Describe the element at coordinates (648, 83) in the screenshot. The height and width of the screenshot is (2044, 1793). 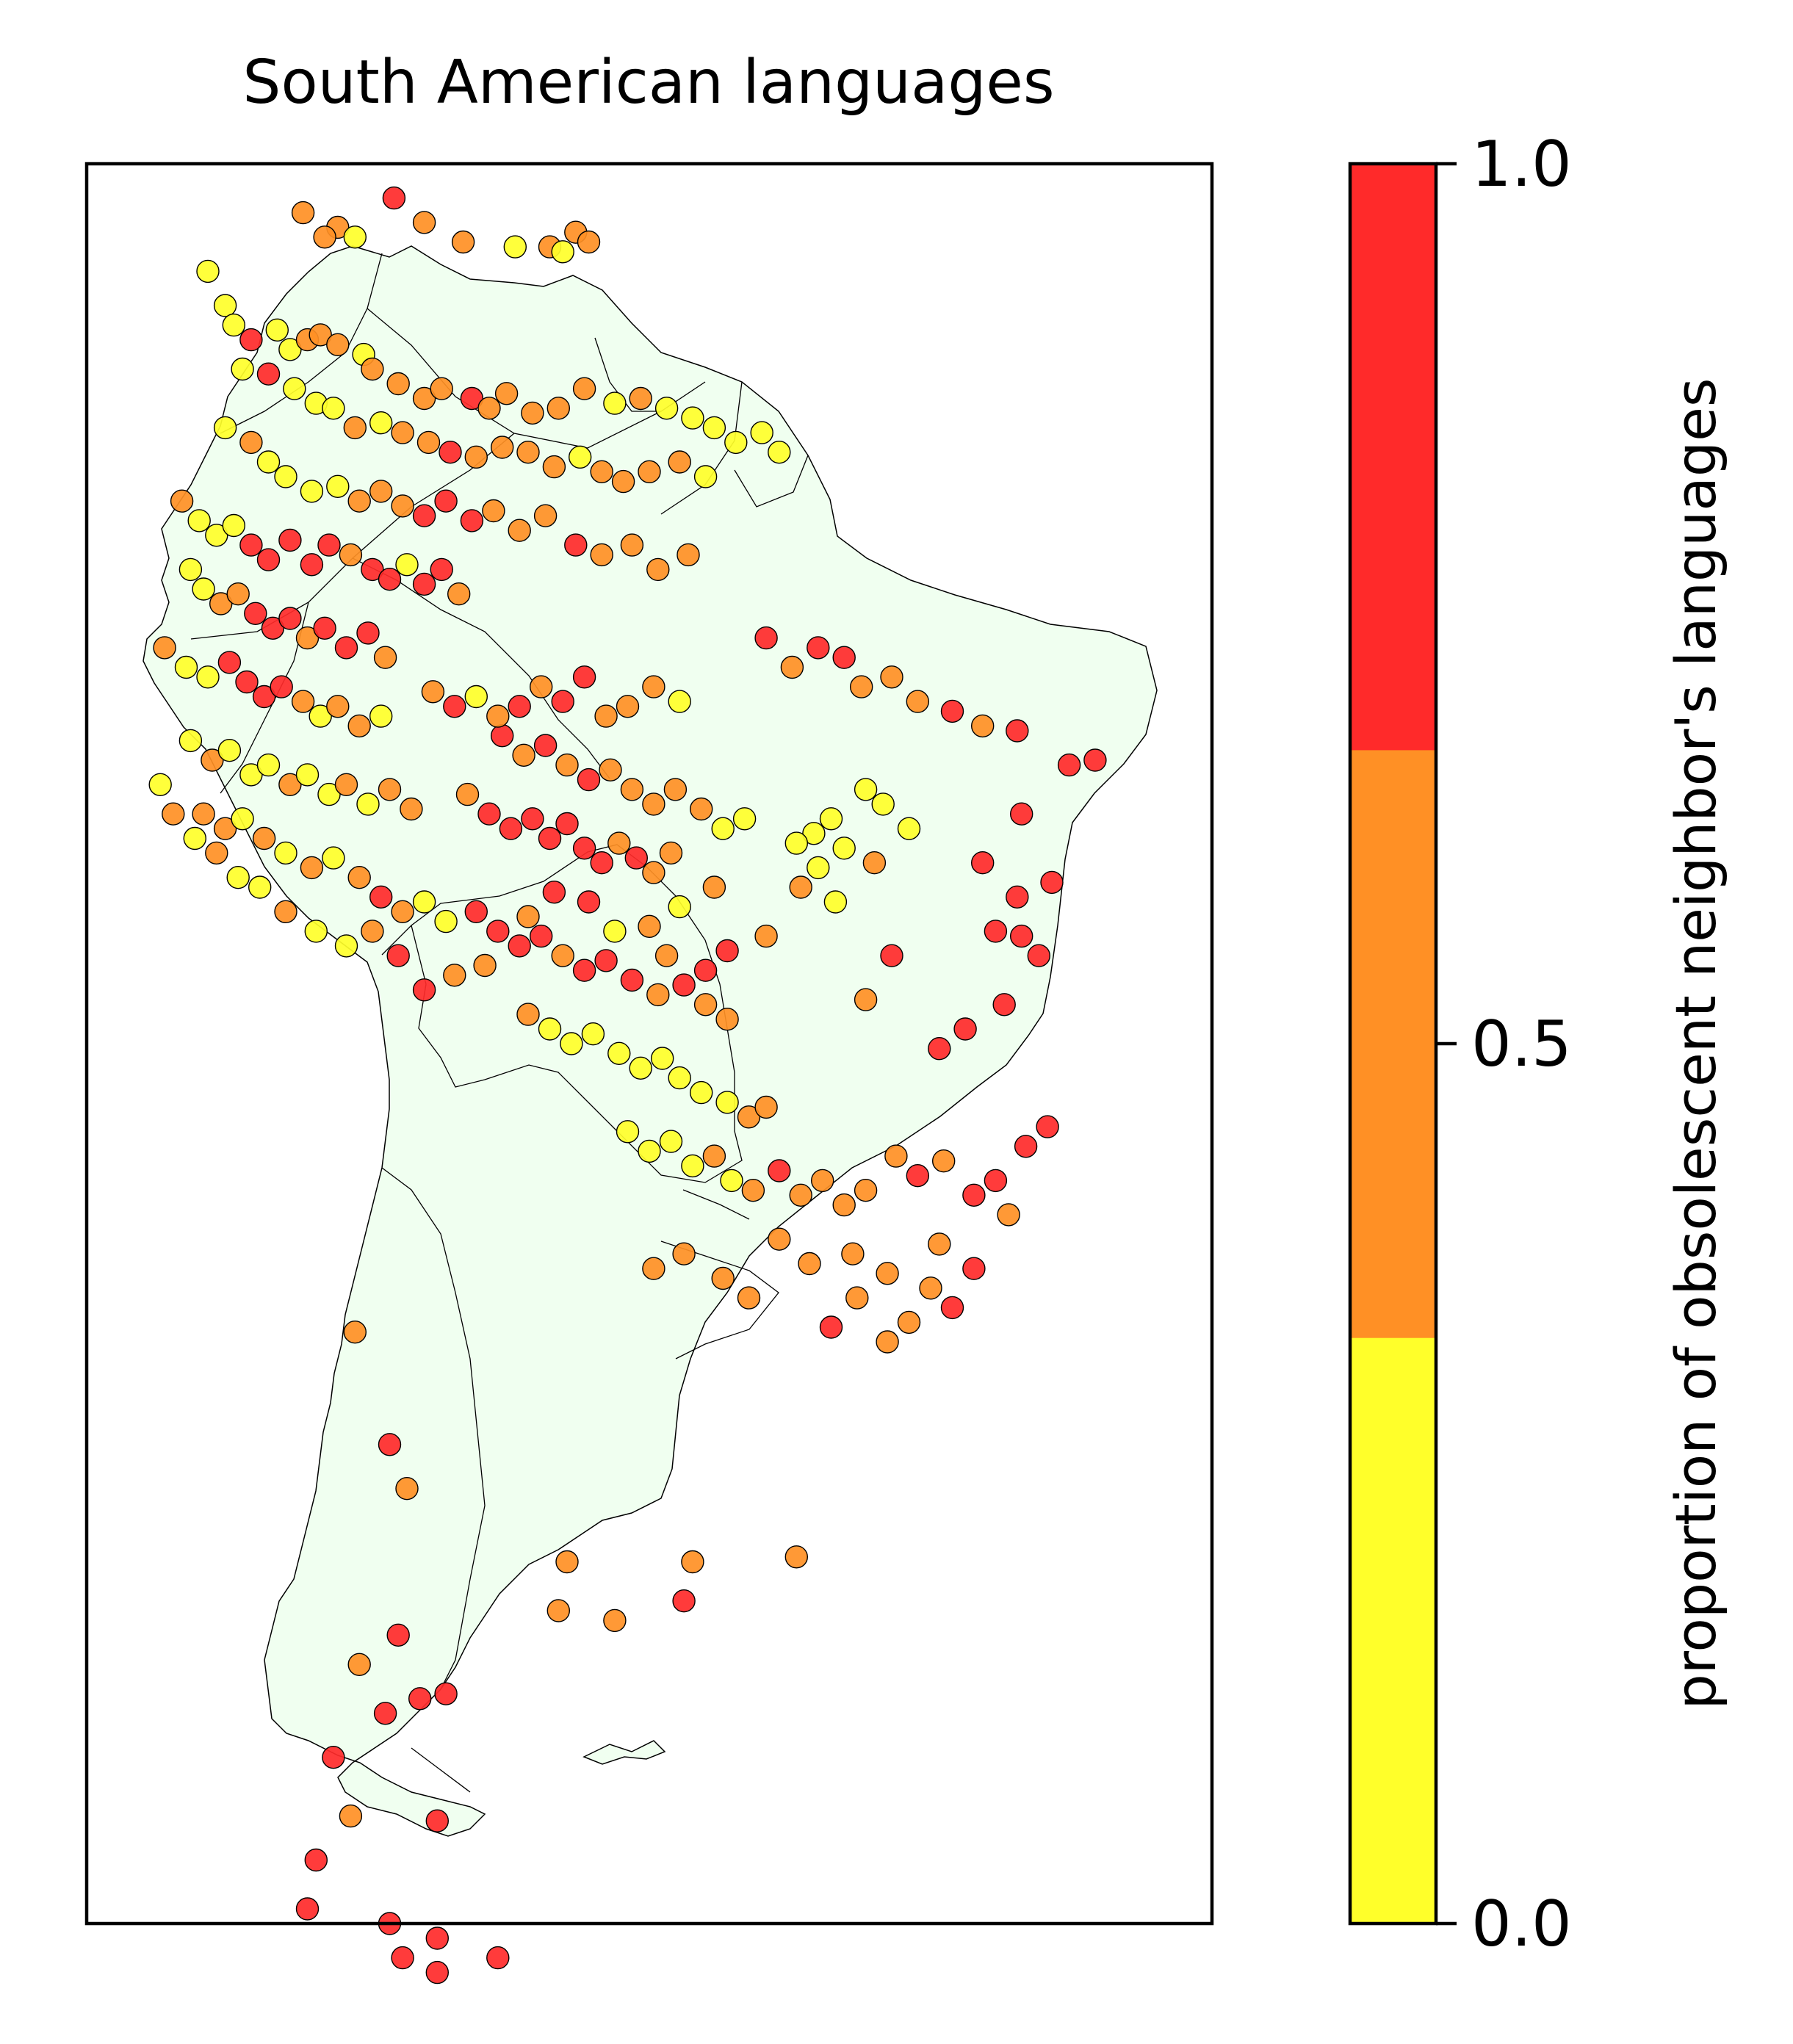
I see `chart-title: South American languages` at that location.